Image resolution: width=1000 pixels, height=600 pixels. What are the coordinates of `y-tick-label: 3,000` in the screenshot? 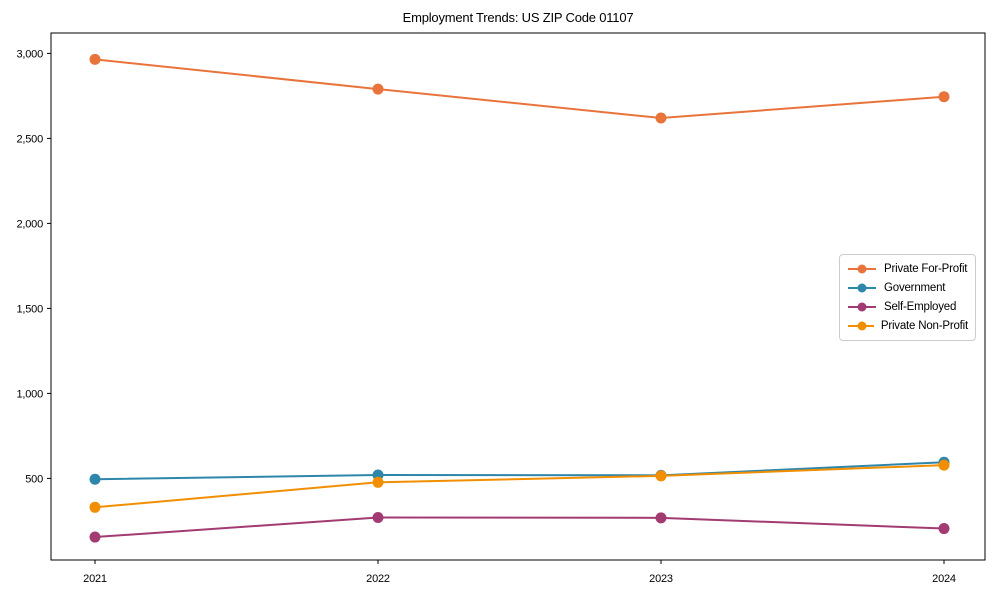 It's located at (29, 54).